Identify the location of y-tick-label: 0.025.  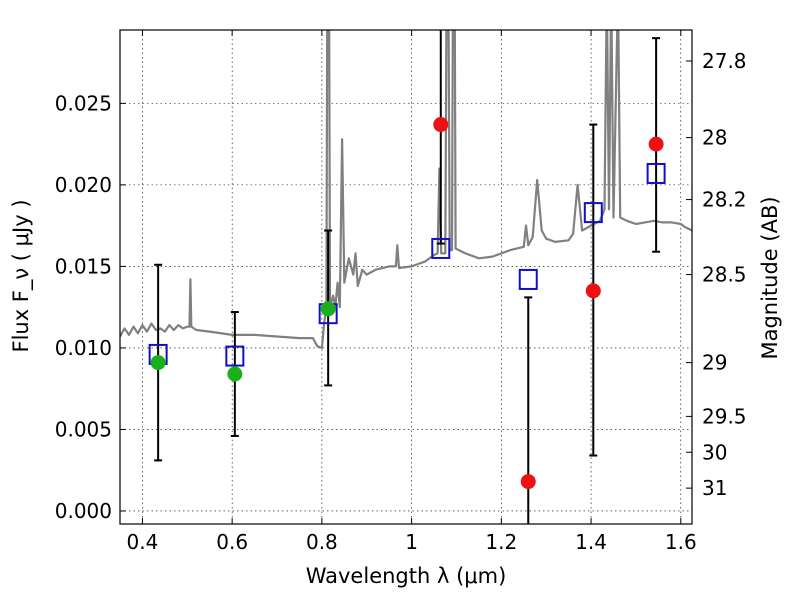
(83, 103).